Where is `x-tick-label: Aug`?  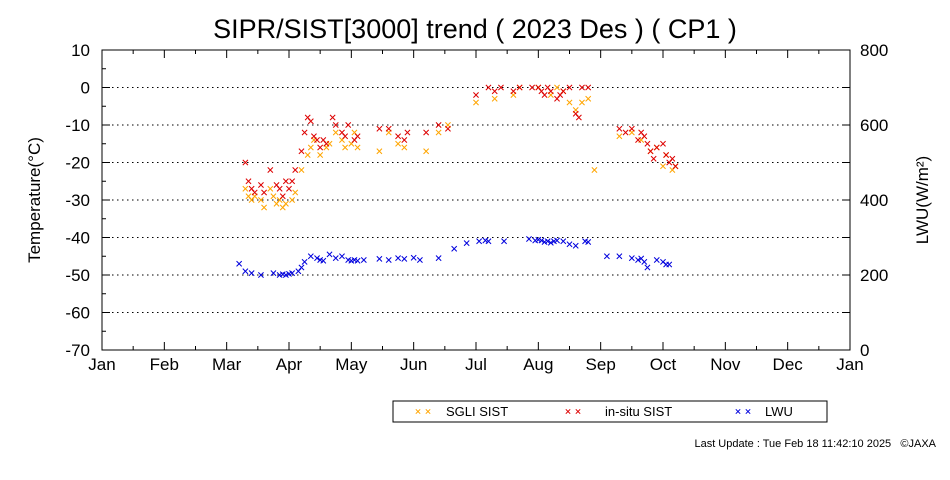 x-tick-label: Aug is located at coordinates (538, 364).